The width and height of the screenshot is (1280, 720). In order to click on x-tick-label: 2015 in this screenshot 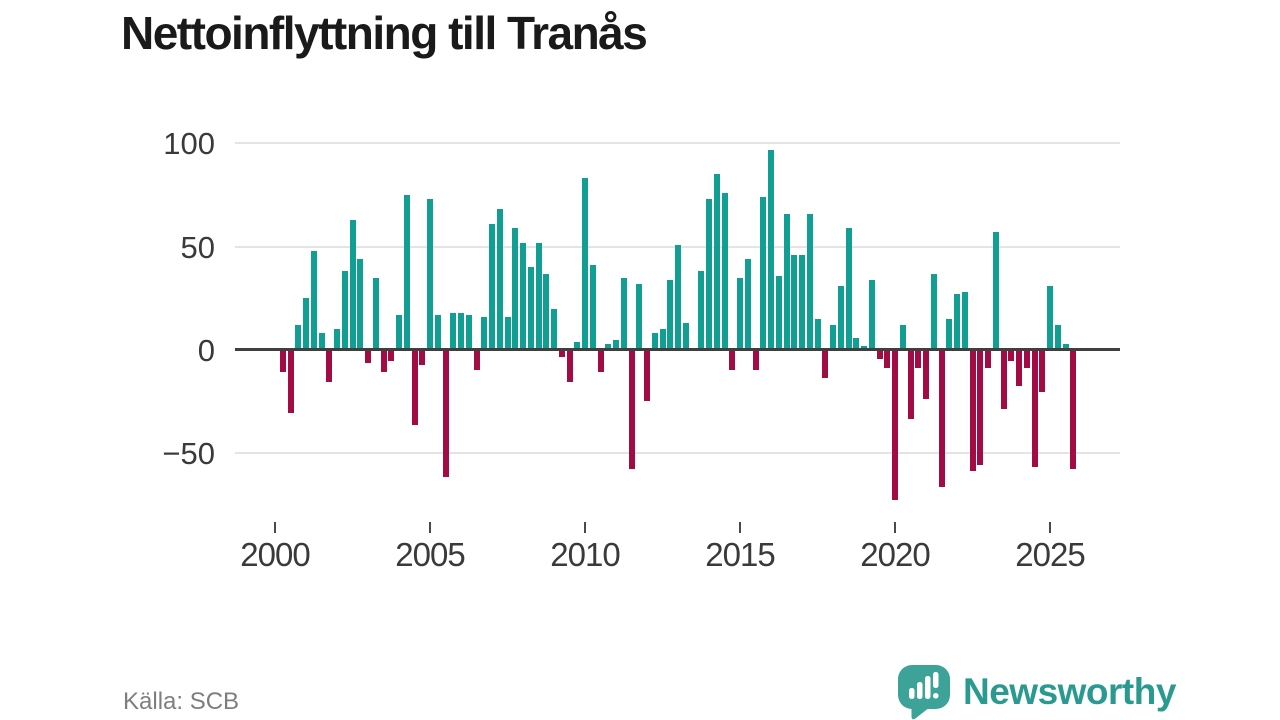, I will do `click(740, 554)`.